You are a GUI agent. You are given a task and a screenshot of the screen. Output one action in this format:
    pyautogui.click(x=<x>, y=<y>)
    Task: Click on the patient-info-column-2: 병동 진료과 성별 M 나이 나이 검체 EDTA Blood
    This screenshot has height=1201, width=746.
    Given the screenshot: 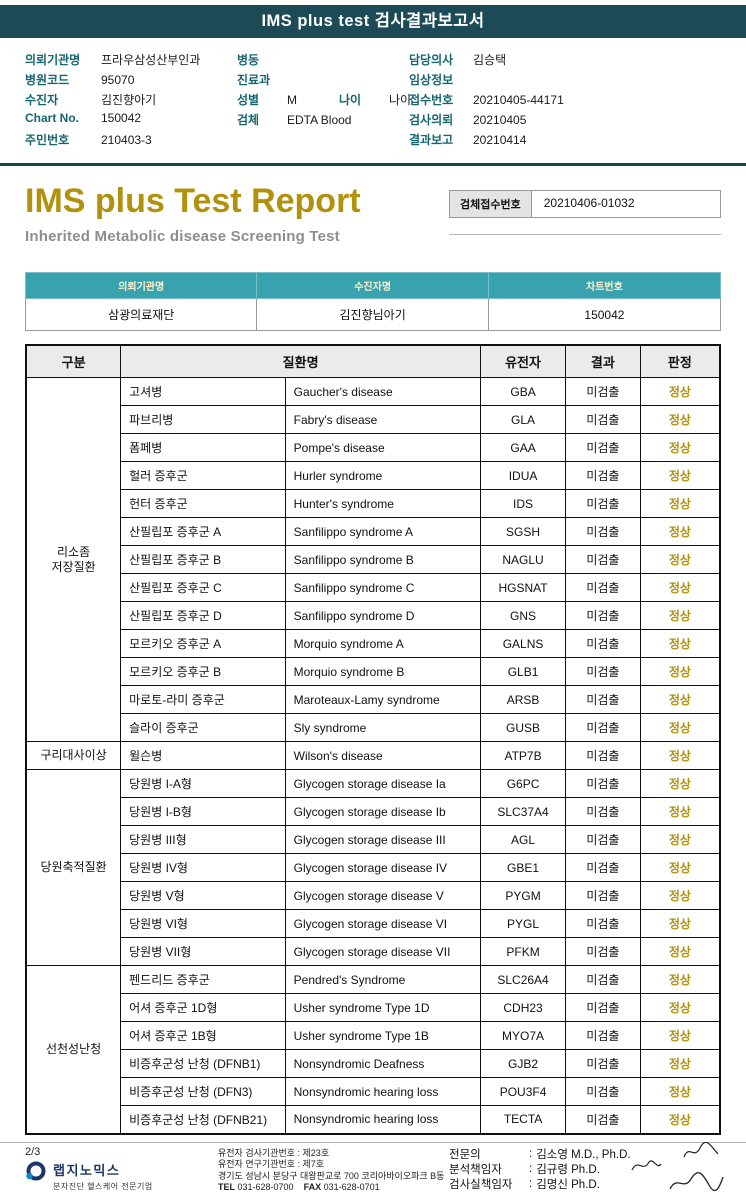 What is the action you would take?
    pyautogui.click(x=324, y=101)
    